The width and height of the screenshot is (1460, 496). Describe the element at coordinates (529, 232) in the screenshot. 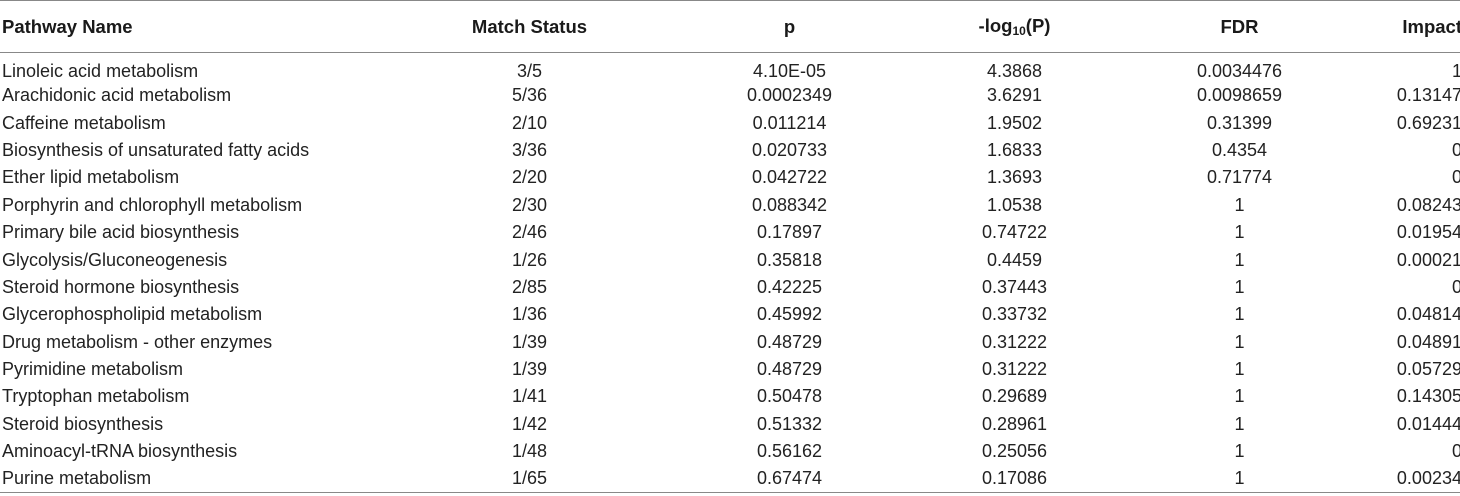

I see `cell-match-status: 2/46` at that location.